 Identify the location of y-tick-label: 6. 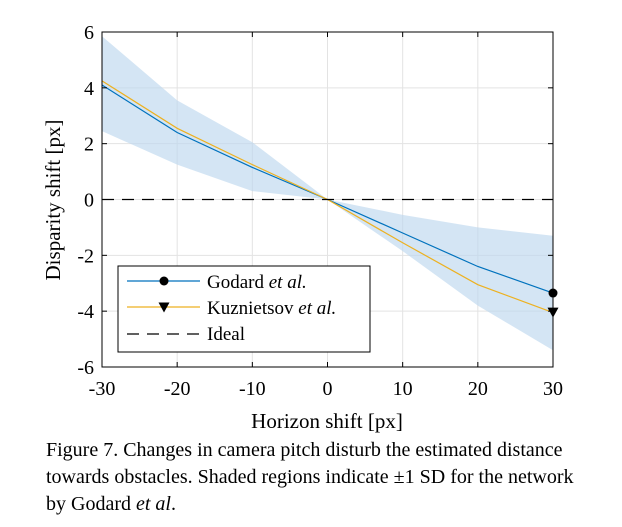
(89, 33).